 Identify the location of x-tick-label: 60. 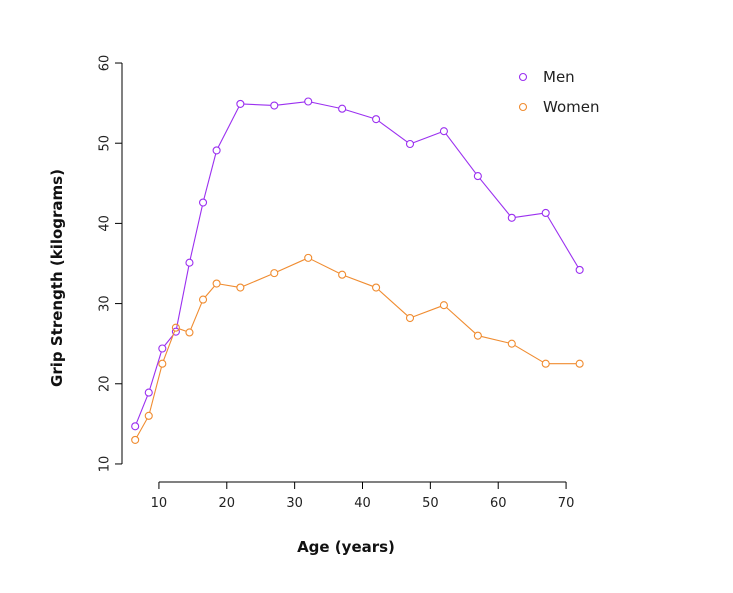
(498, 503).